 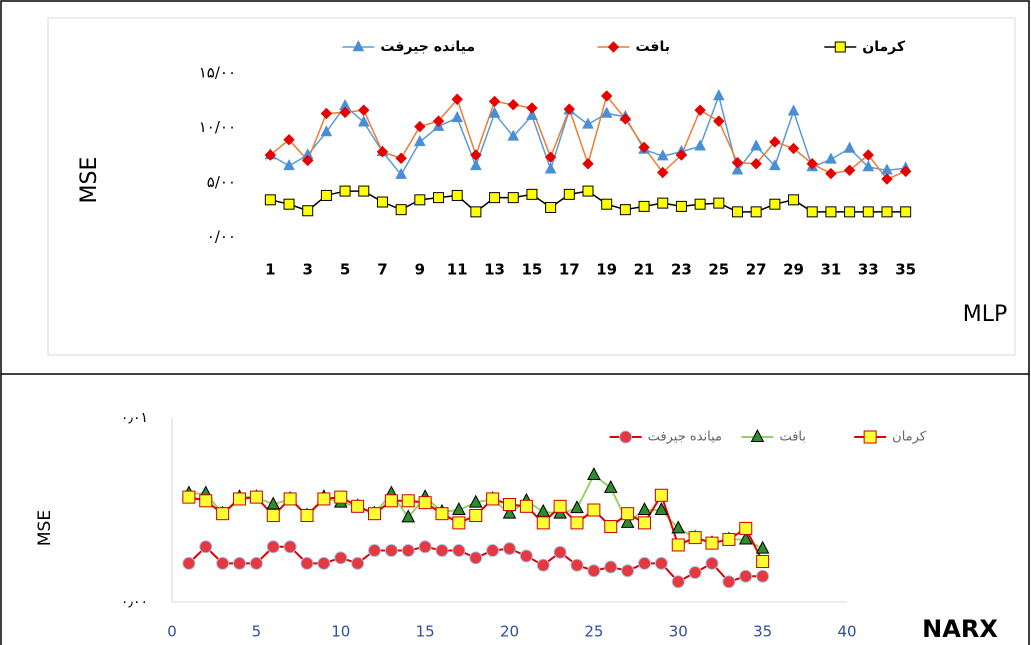 I want to click on x-tick-label: 19, so click(x=606, y=270).